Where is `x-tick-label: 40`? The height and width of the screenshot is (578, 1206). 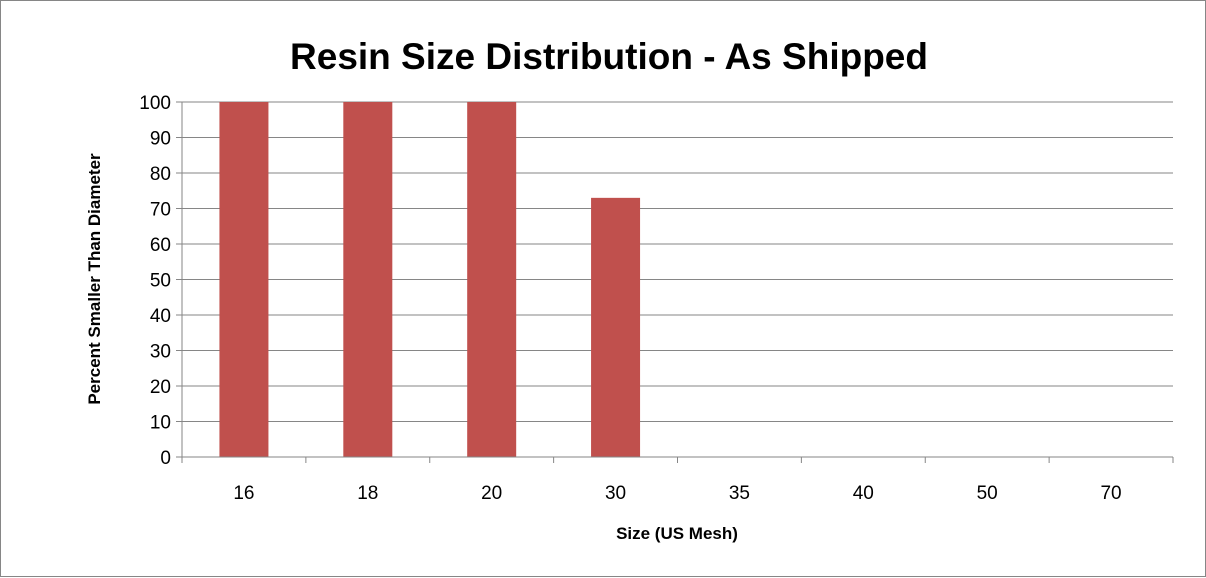
x-tick-label: 40 is located at coordinates (863, 493).